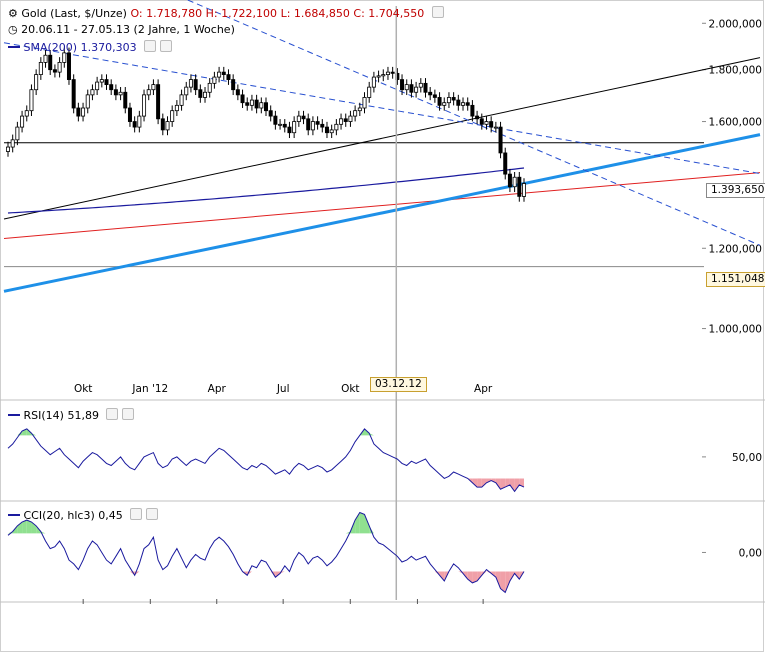  What do you see at coordinates (14, 415) in the screenshot?
I see `rsi-swatch` at bounding box center [14, 415].